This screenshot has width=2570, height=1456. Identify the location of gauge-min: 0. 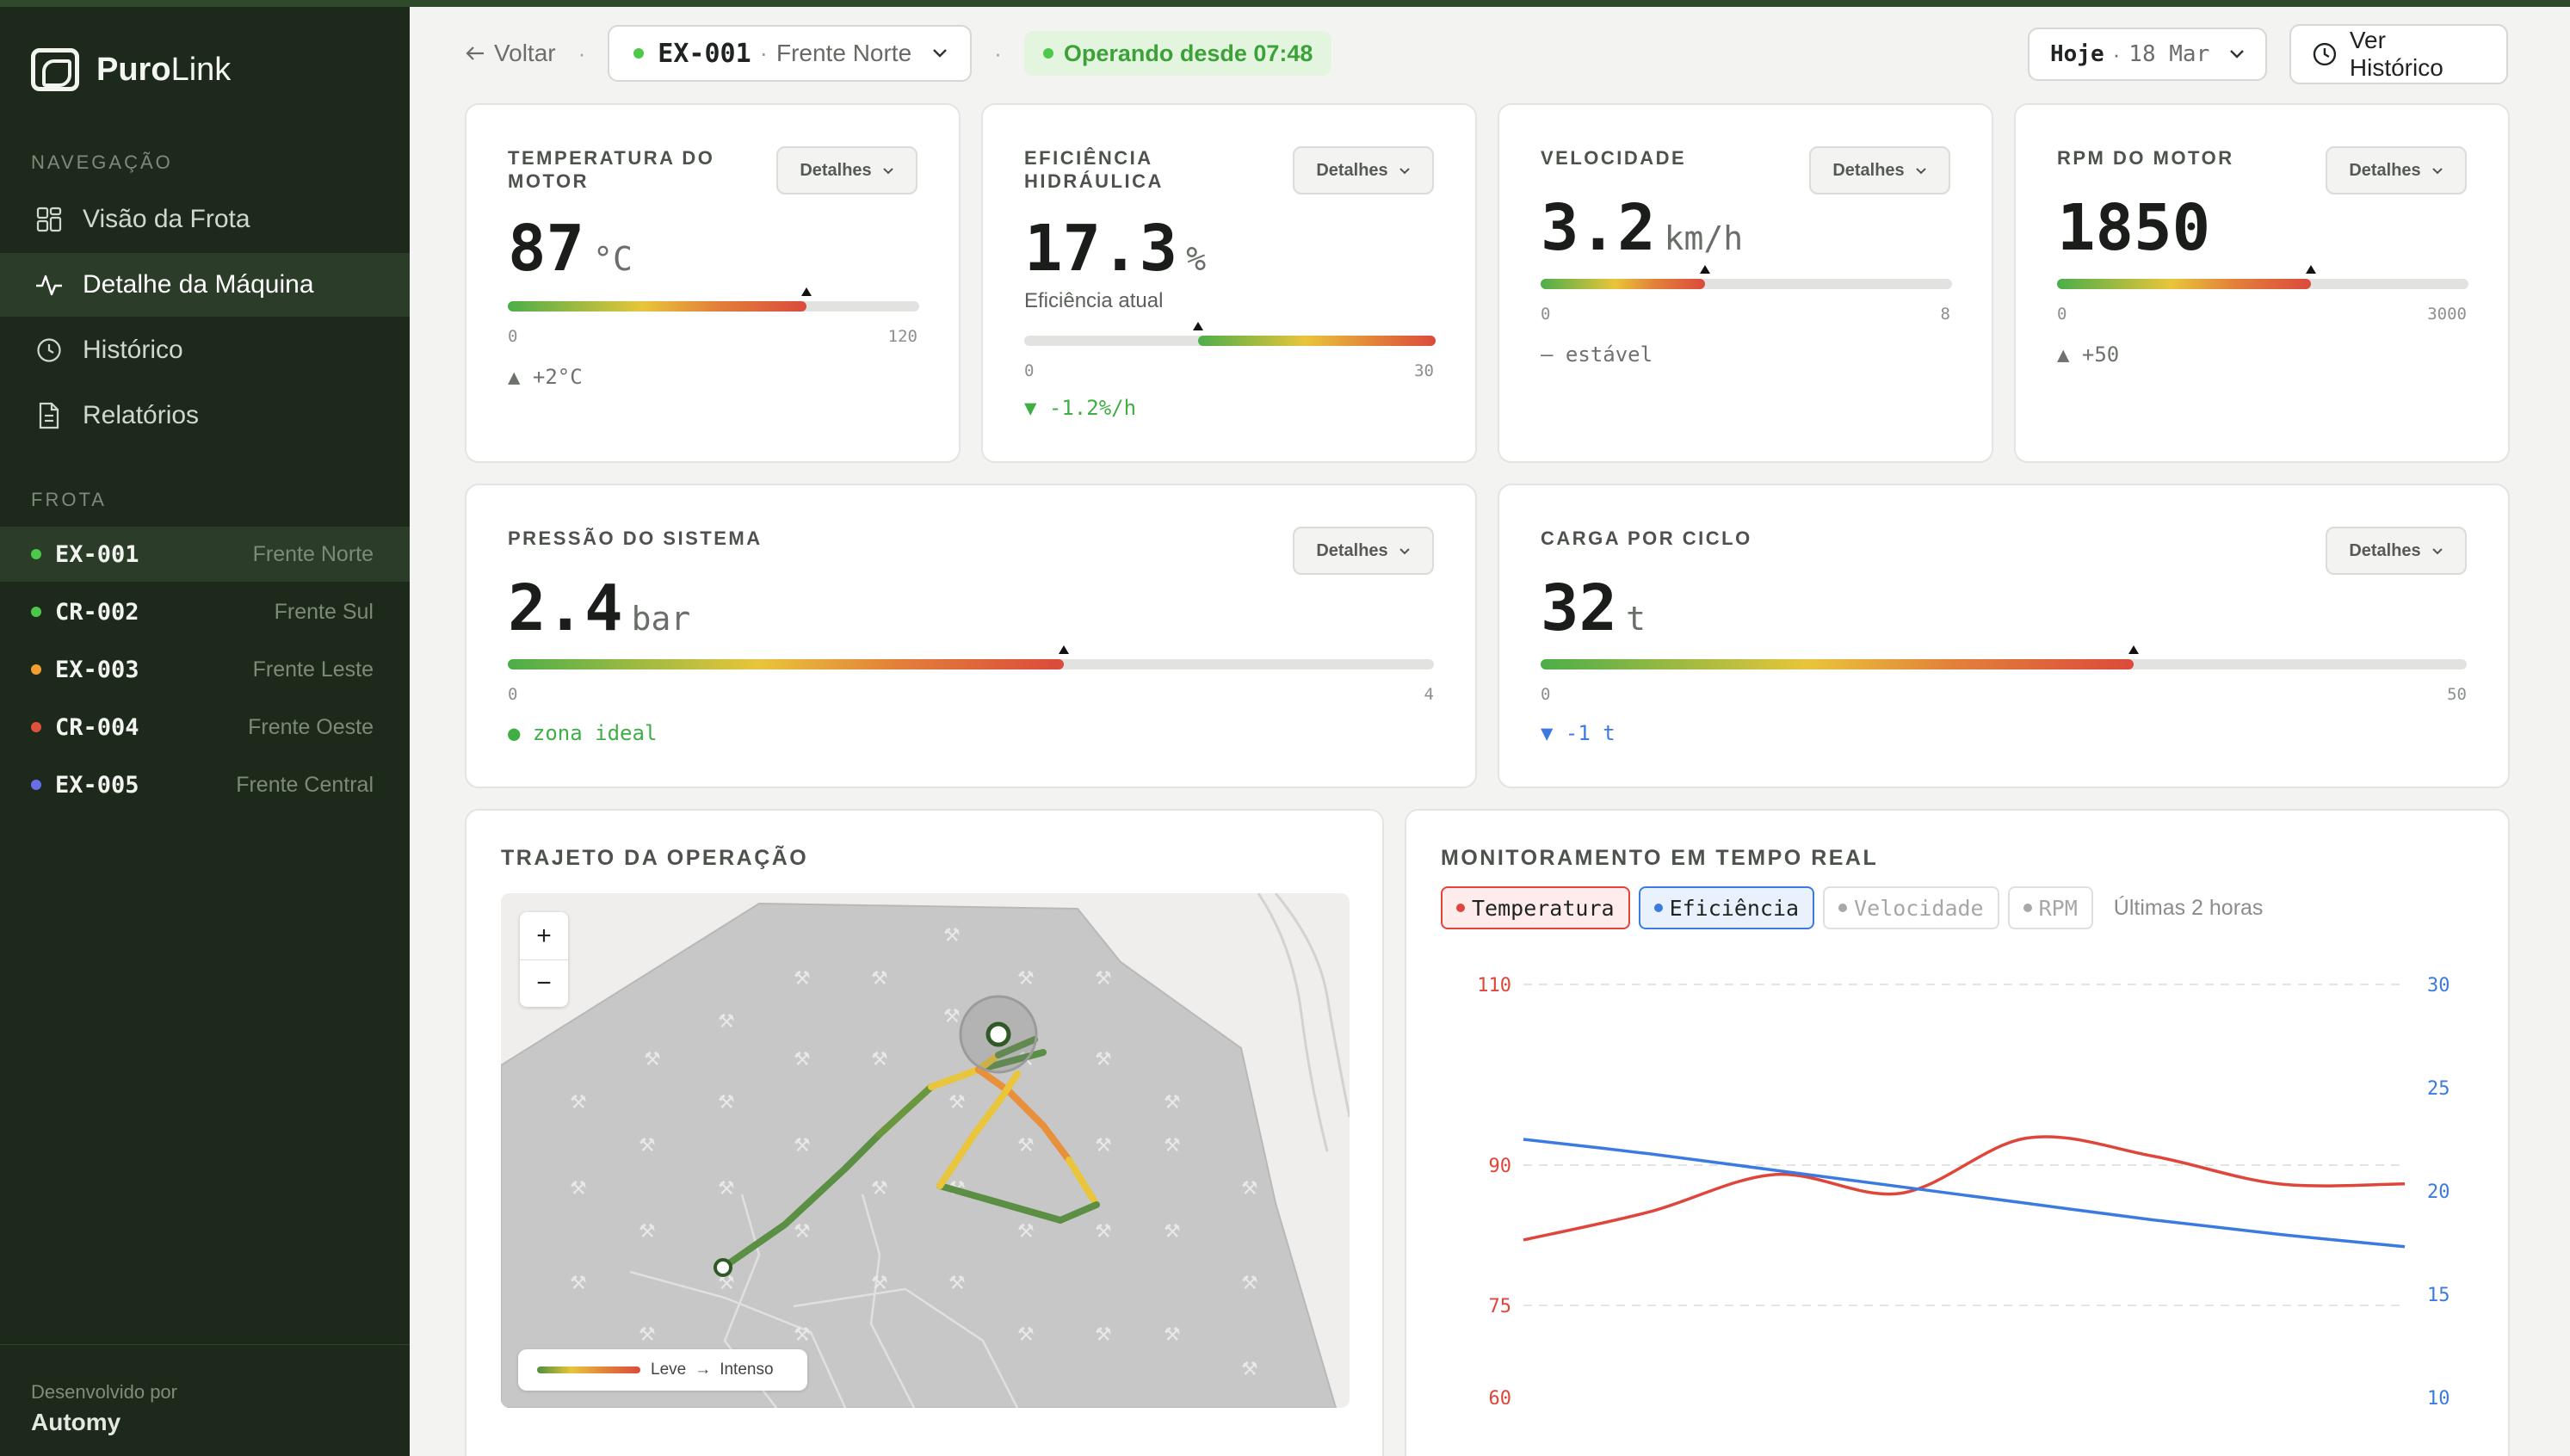
(513, 695).